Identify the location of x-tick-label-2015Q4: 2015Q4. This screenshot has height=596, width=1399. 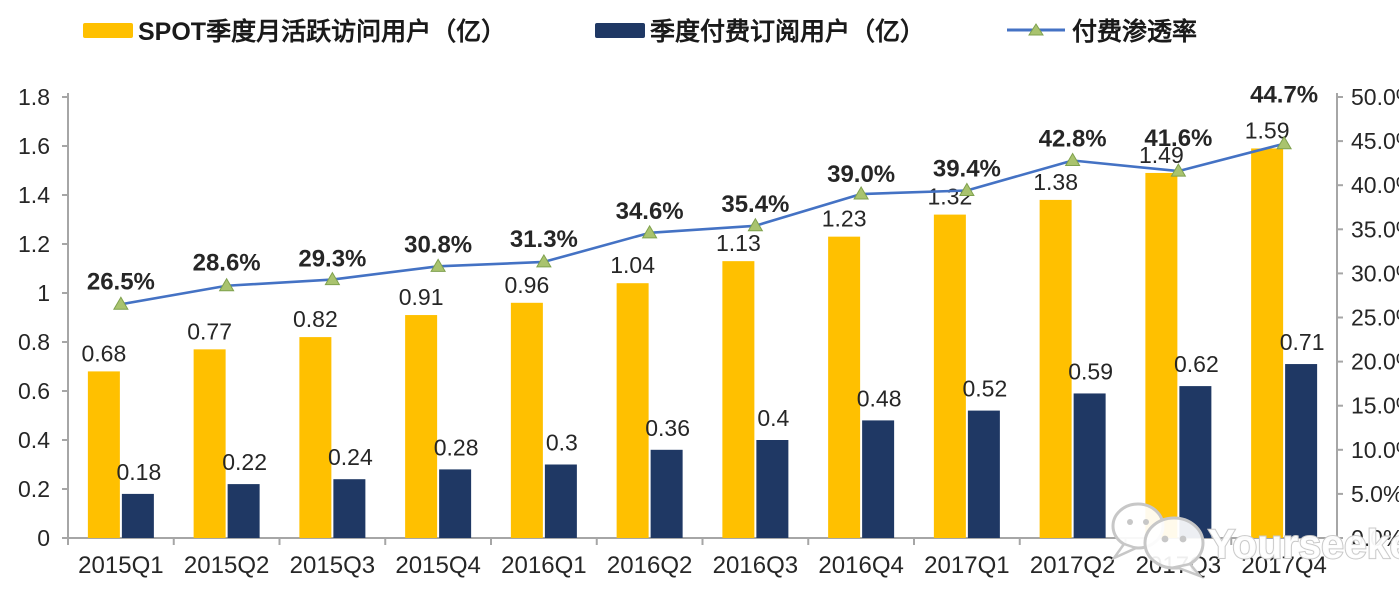
(437, 565).